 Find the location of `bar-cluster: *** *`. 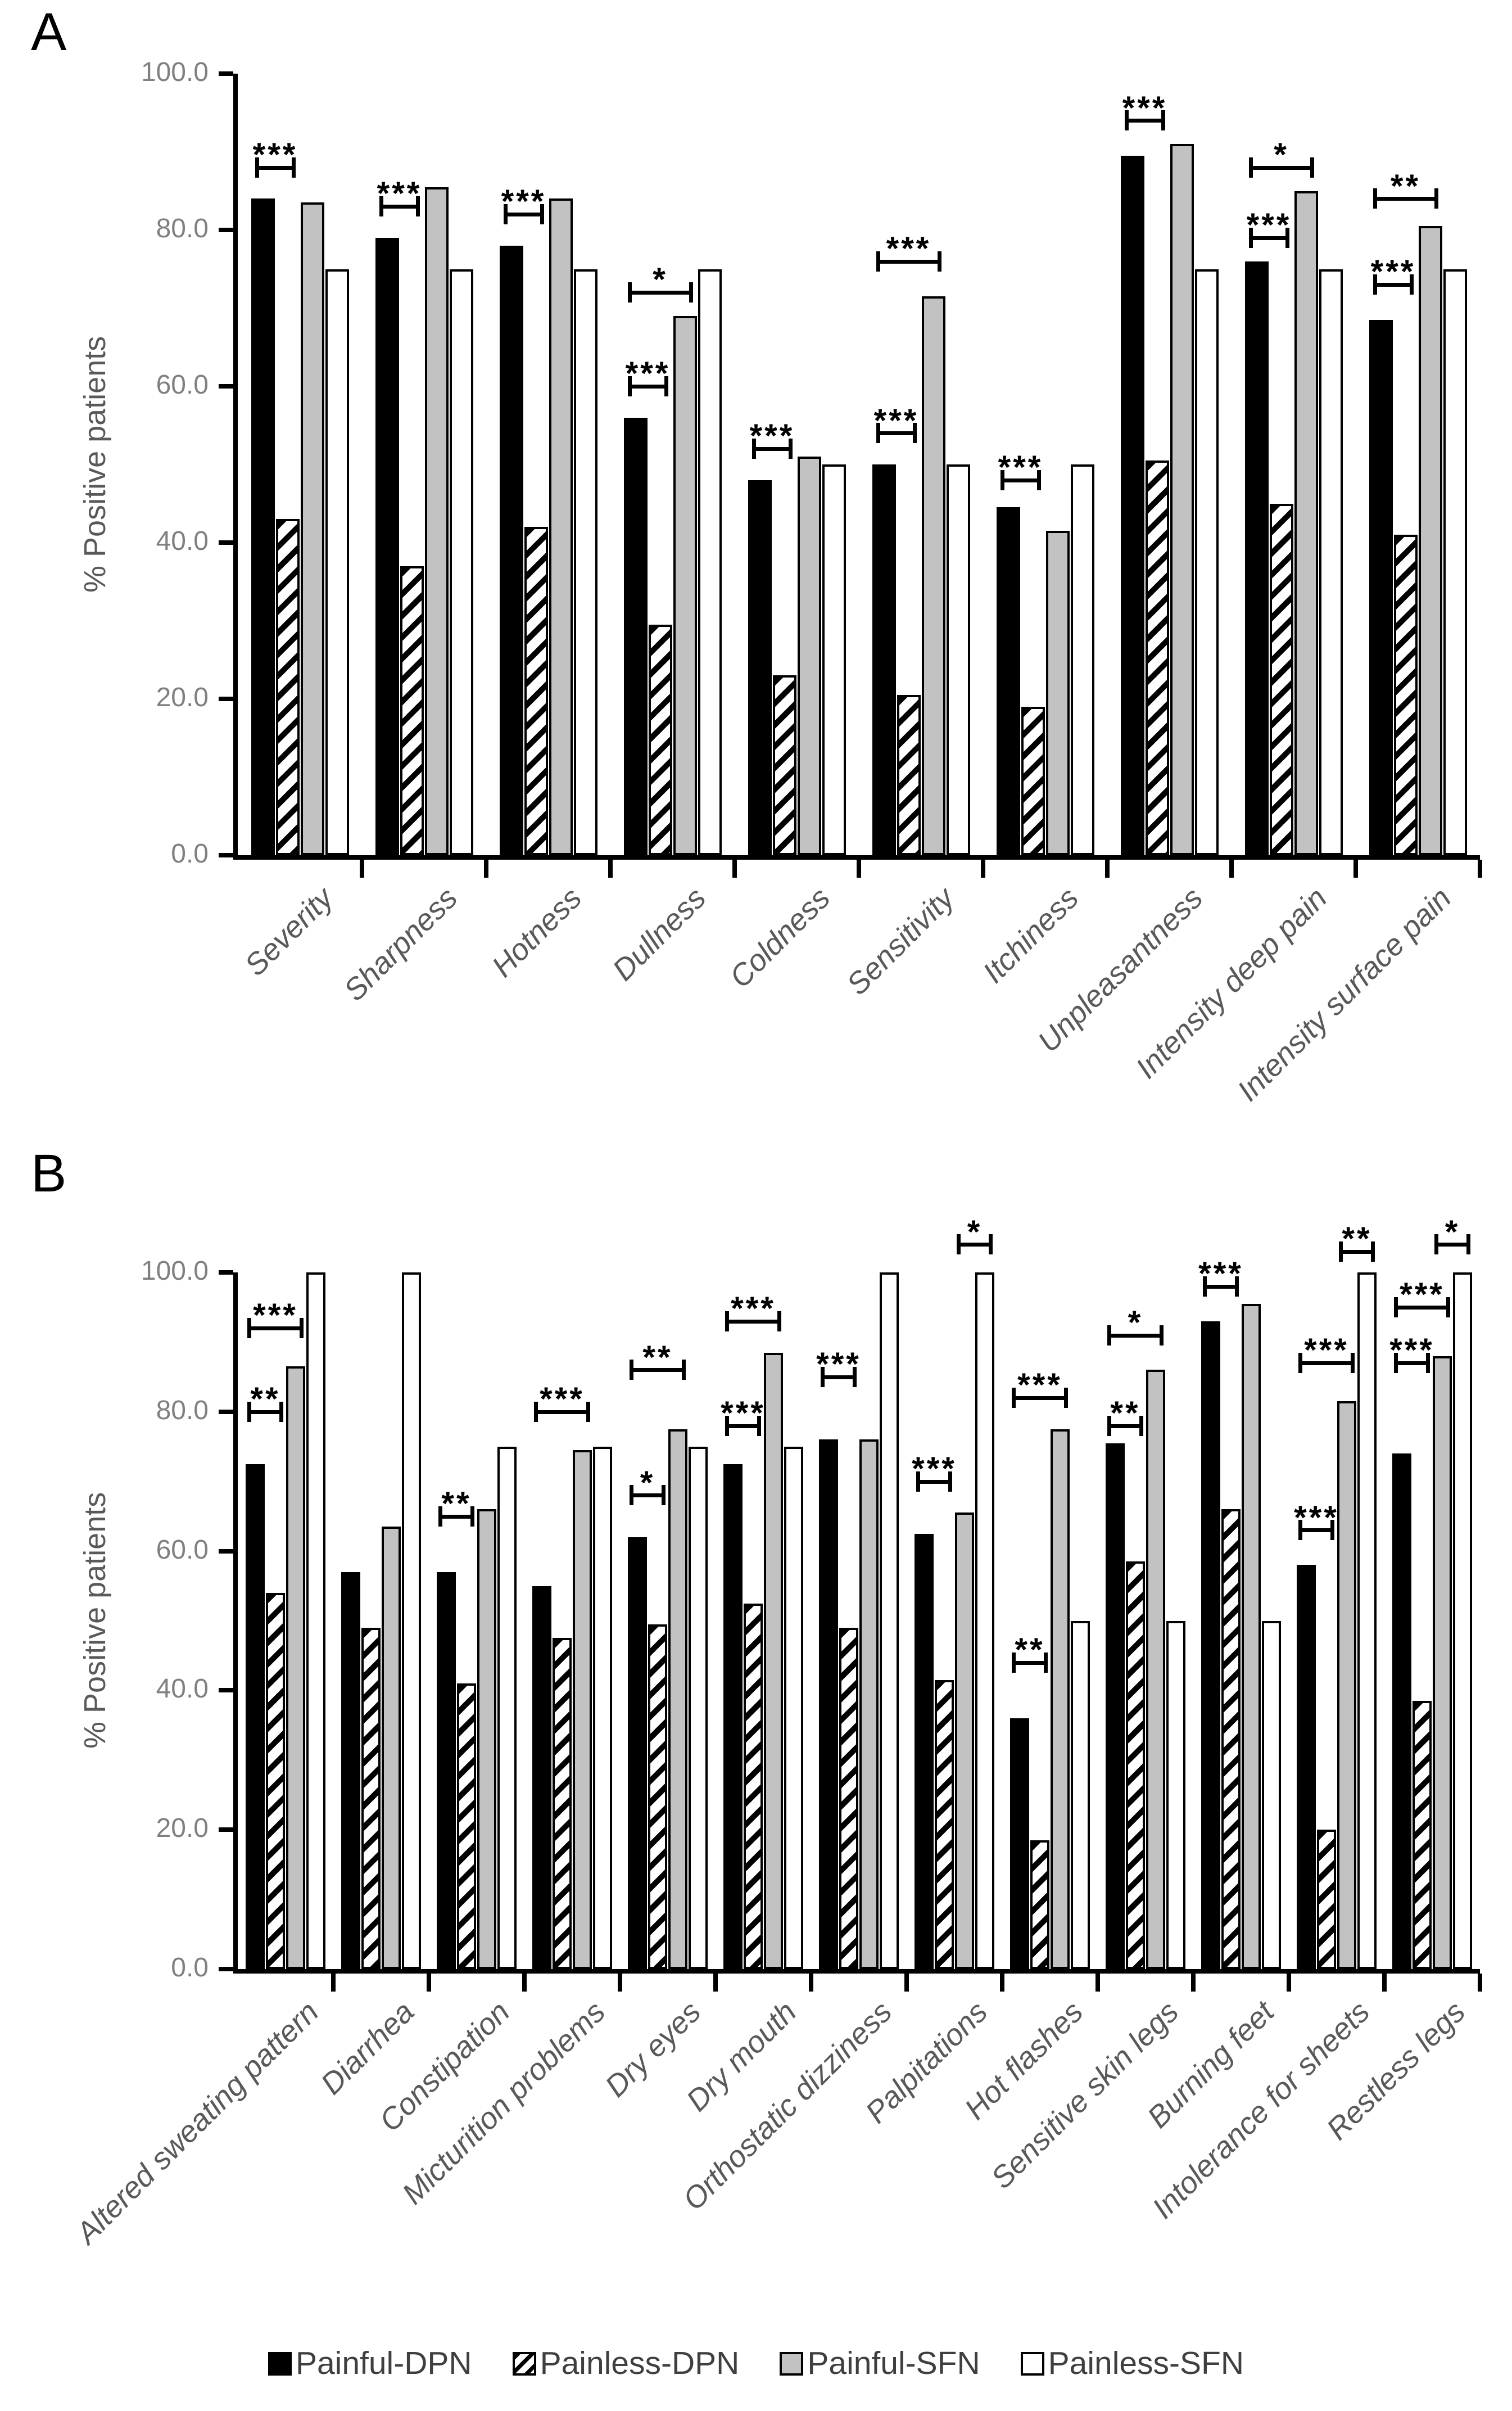

bar-cluster: *** * is located at coordinates (1294, 464).